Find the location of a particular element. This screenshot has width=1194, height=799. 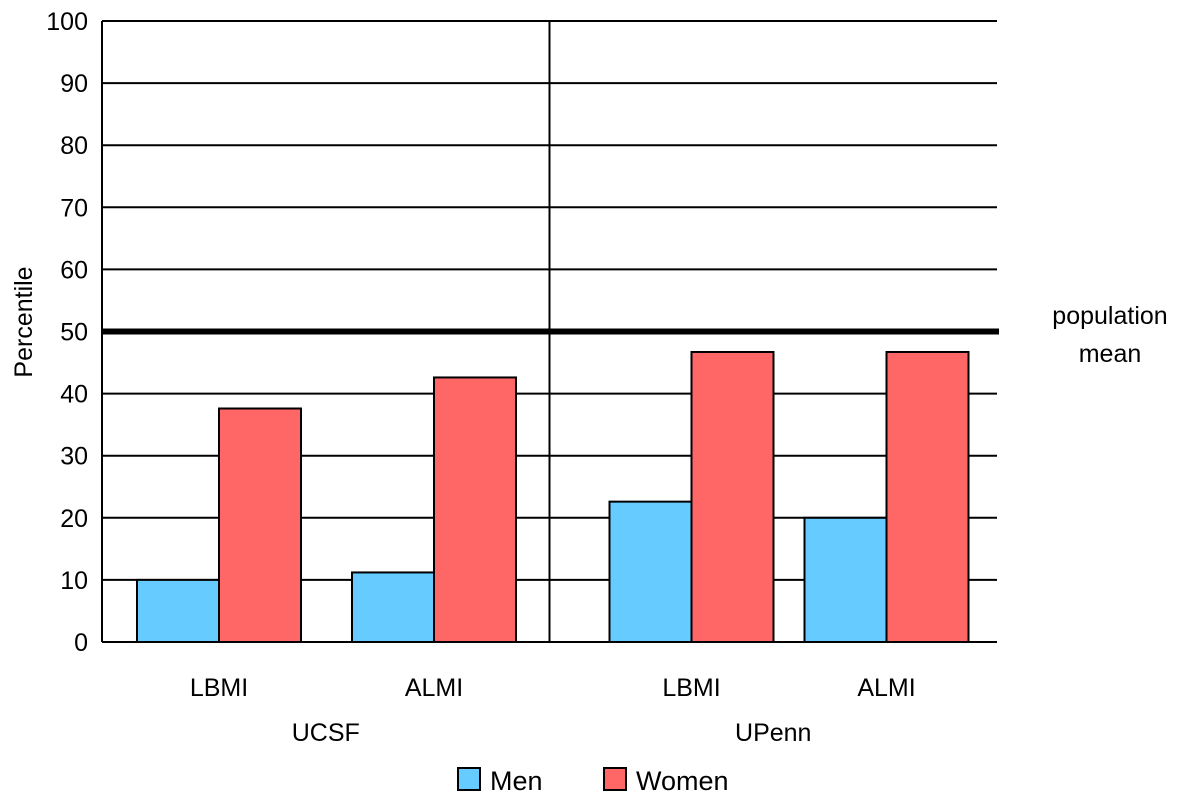

y-tick-label-60: 60 is located at coordinates (74, 270).